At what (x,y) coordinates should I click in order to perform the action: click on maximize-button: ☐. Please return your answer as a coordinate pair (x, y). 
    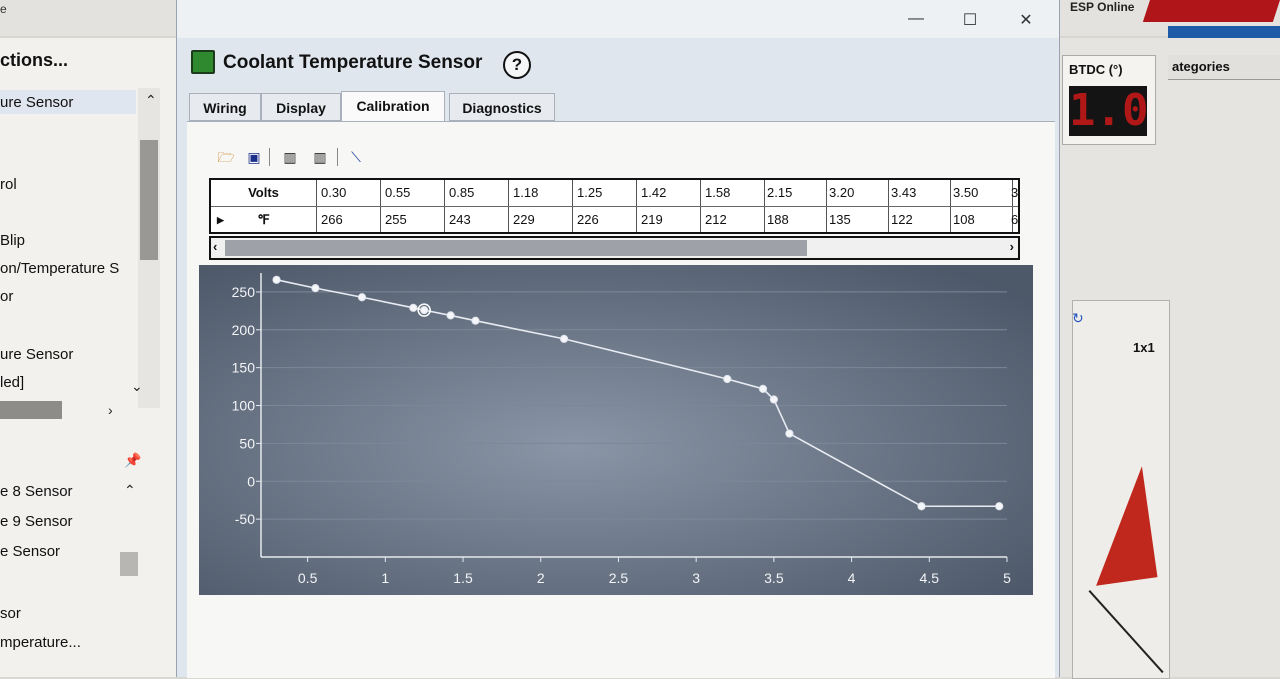
    Looking at the image, I should click on (970, 20).